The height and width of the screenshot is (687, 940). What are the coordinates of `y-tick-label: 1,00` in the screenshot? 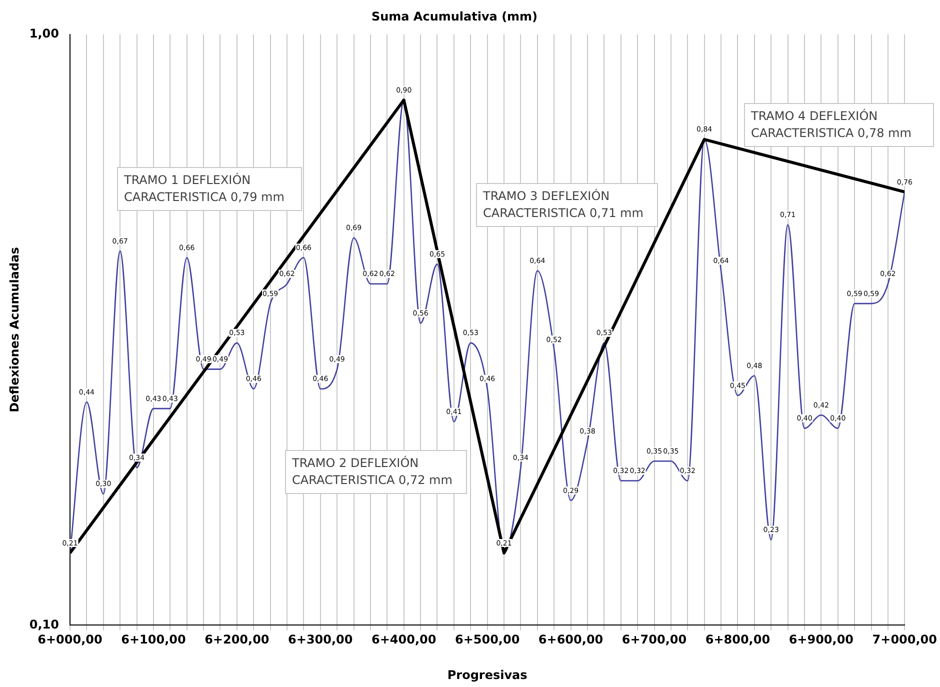 It's located at (44, 33).